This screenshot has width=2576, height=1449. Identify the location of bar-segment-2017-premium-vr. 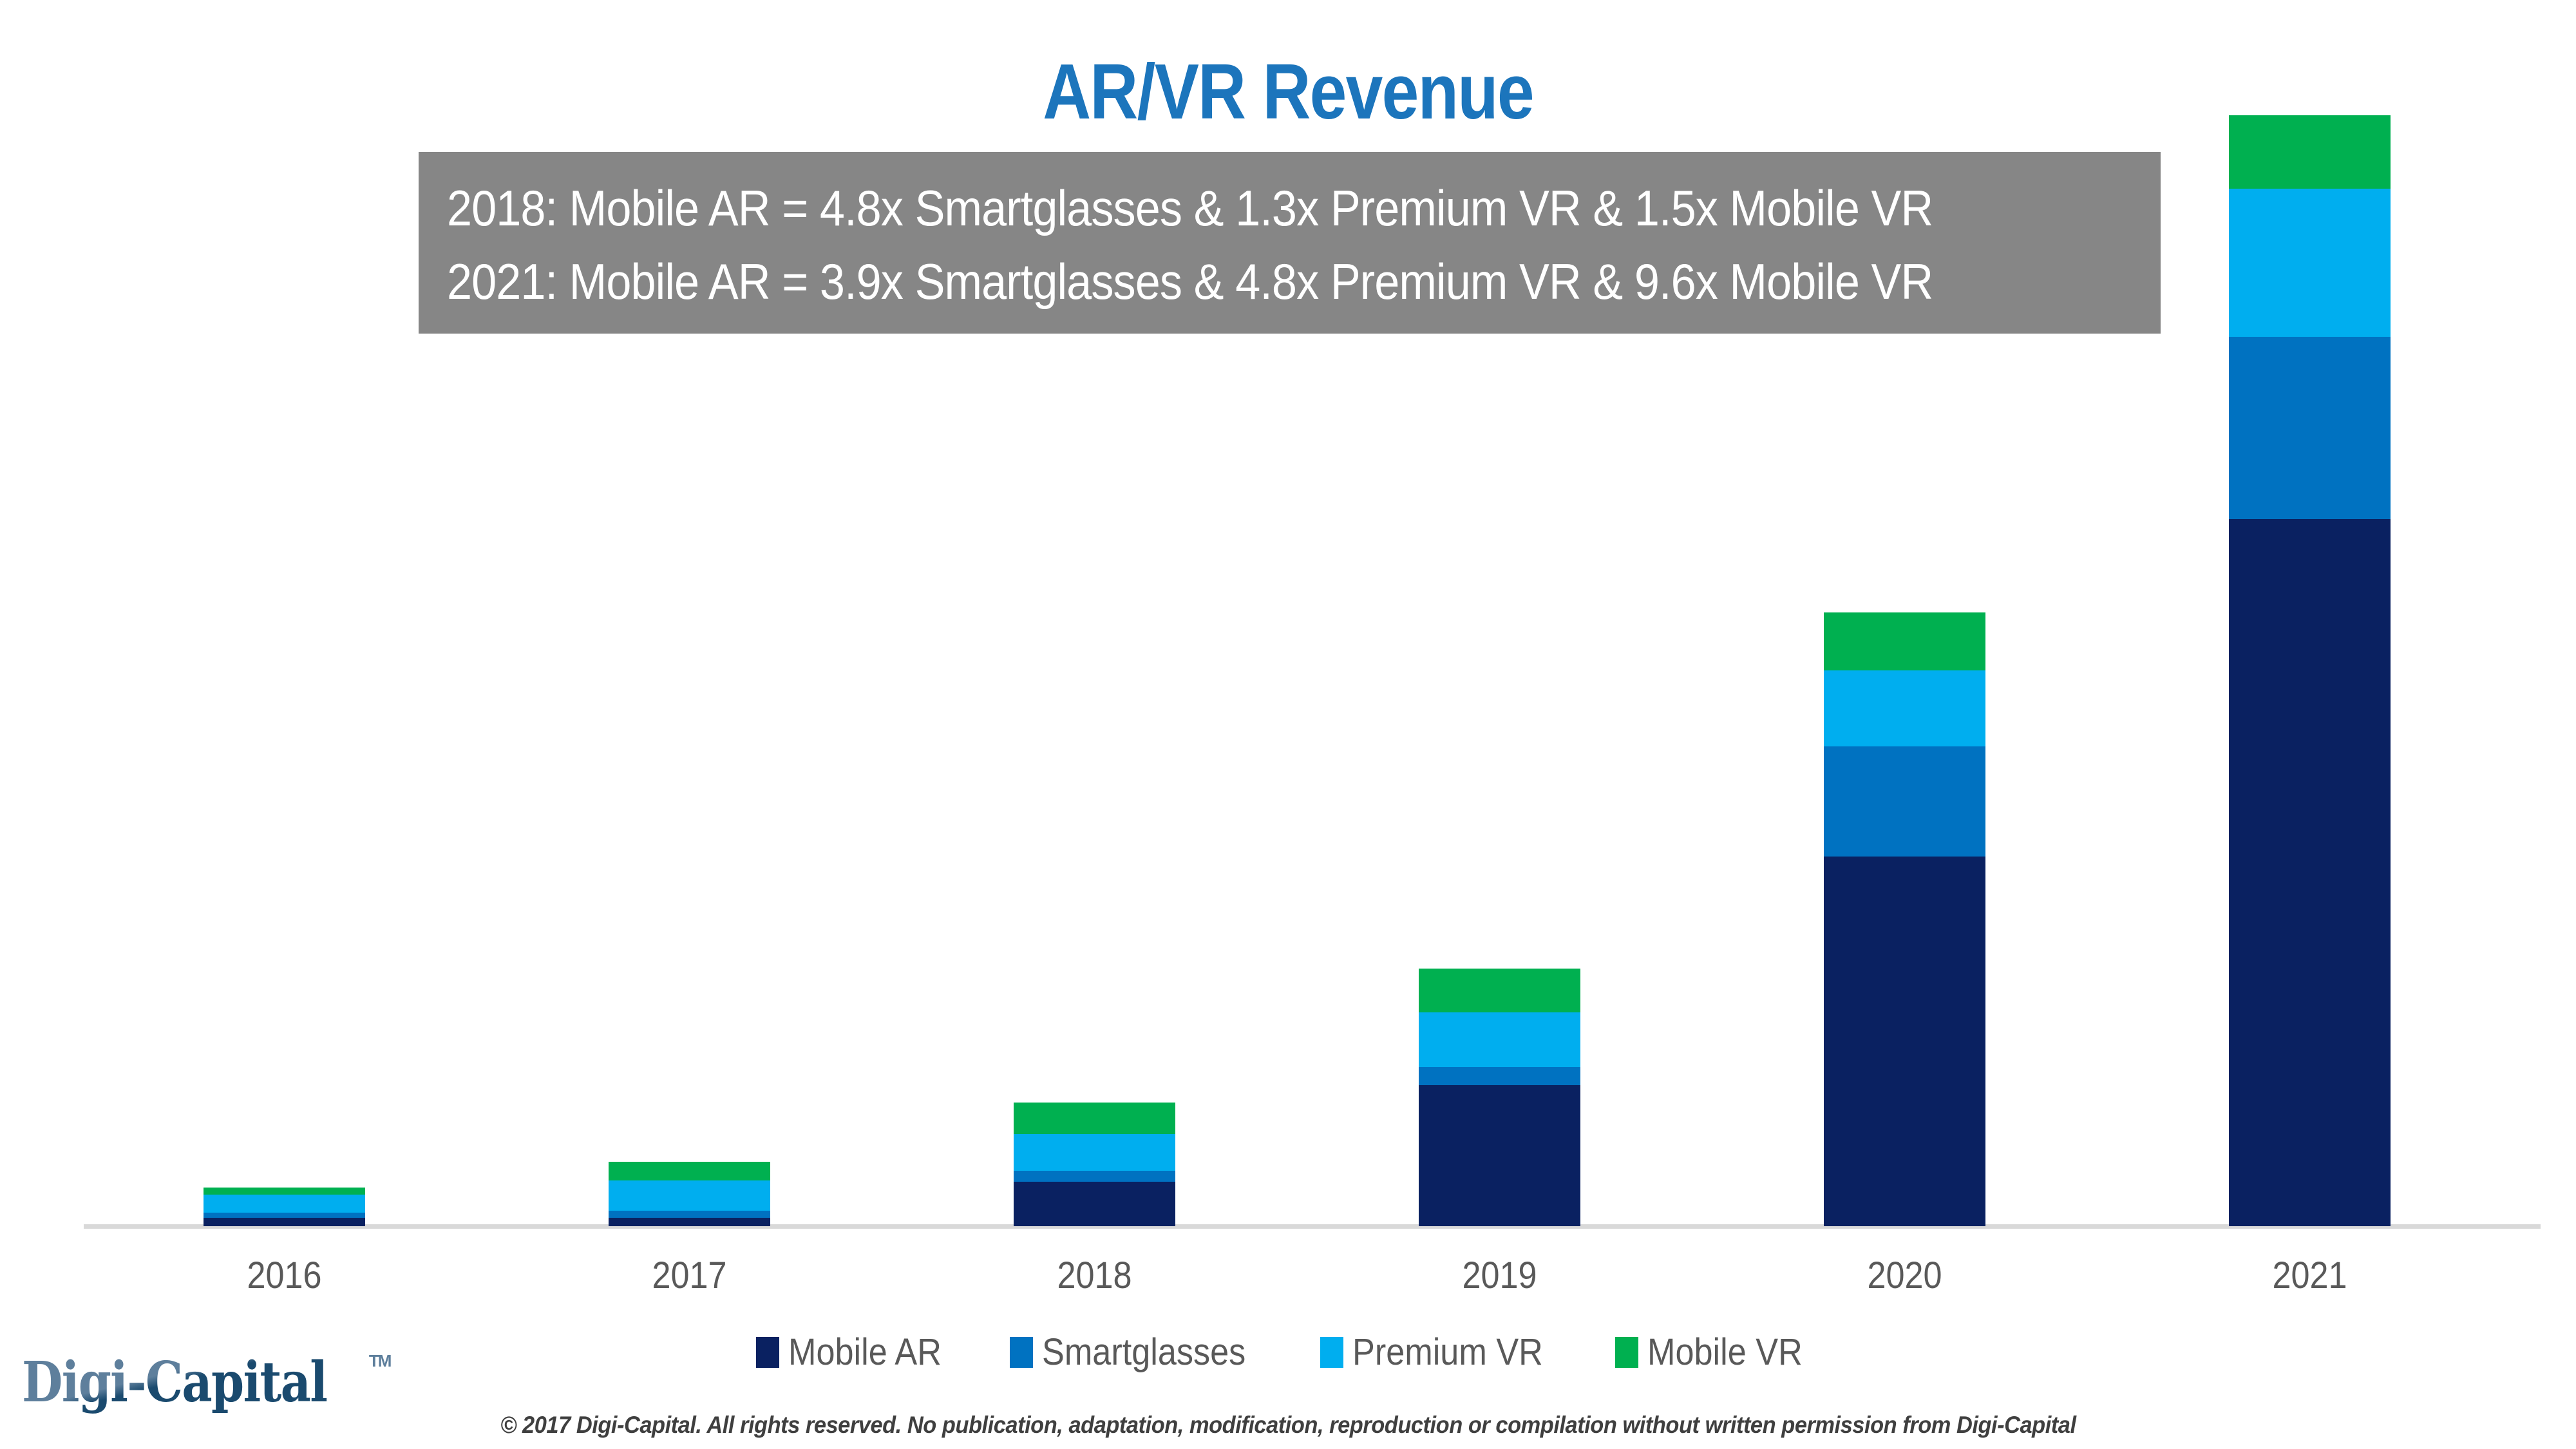
(689, 1195).